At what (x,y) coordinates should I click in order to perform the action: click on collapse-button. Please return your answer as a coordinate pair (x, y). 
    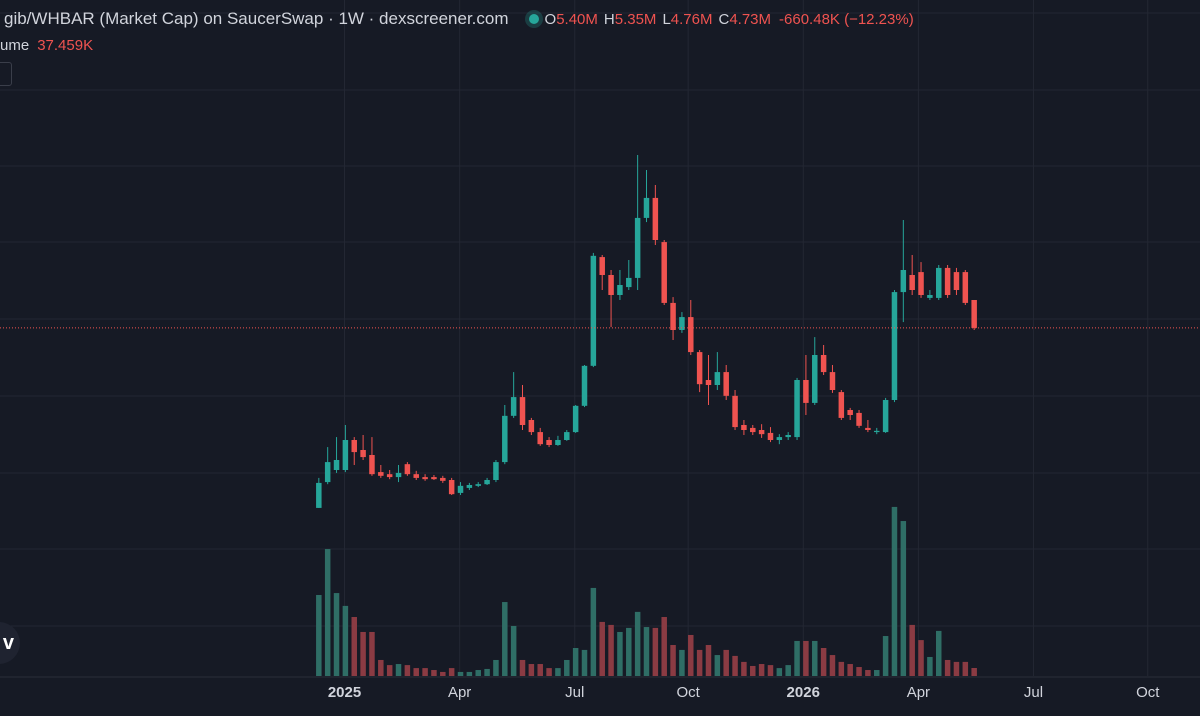
    Looking at the image, I should click on (6, 74).